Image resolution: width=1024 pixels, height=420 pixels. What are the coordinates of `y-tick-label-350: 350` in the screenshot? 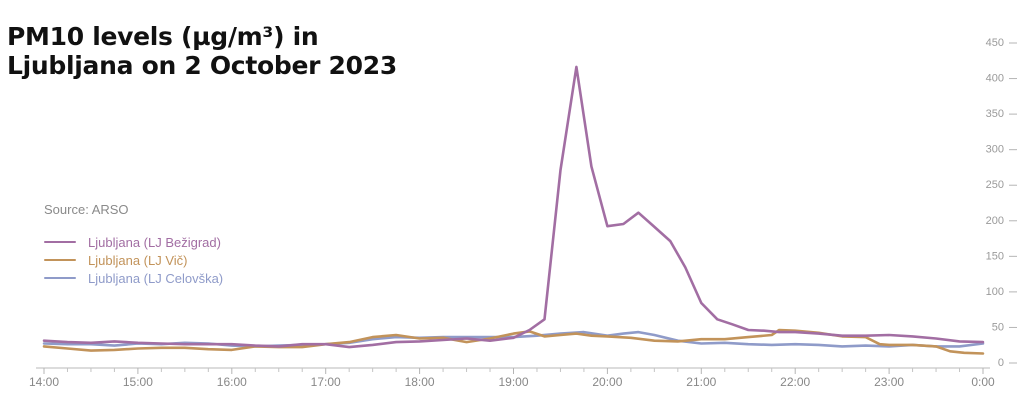 It's located at (995, 114).